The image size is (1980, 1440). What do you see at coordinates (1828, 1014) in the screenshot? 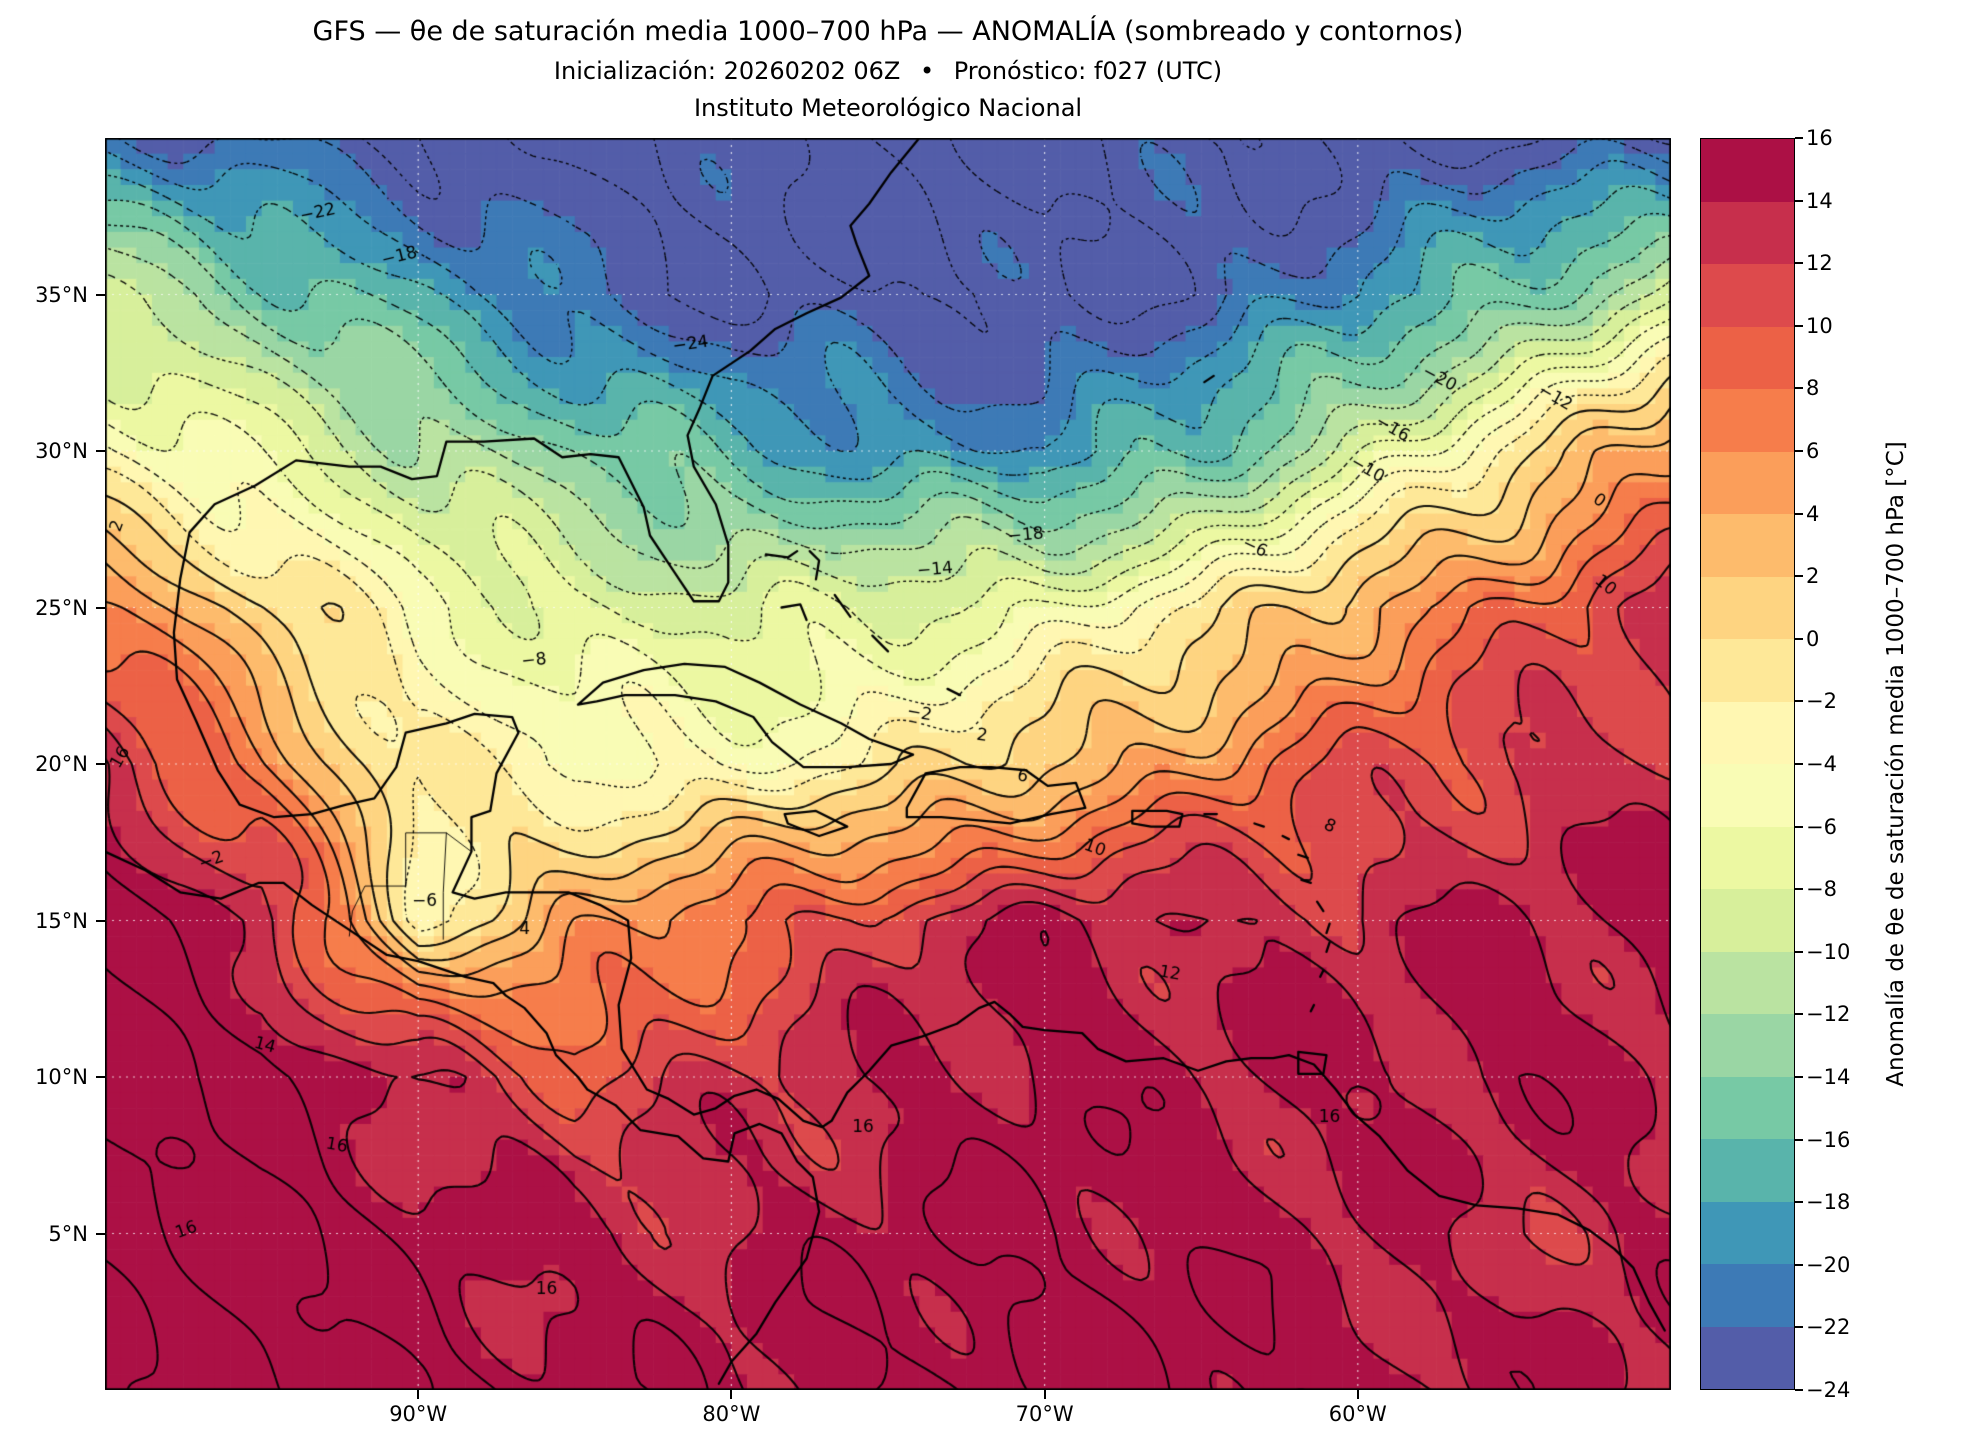
I see `colorbar-tick-label: −12` at bounding box center [1828, 1014].